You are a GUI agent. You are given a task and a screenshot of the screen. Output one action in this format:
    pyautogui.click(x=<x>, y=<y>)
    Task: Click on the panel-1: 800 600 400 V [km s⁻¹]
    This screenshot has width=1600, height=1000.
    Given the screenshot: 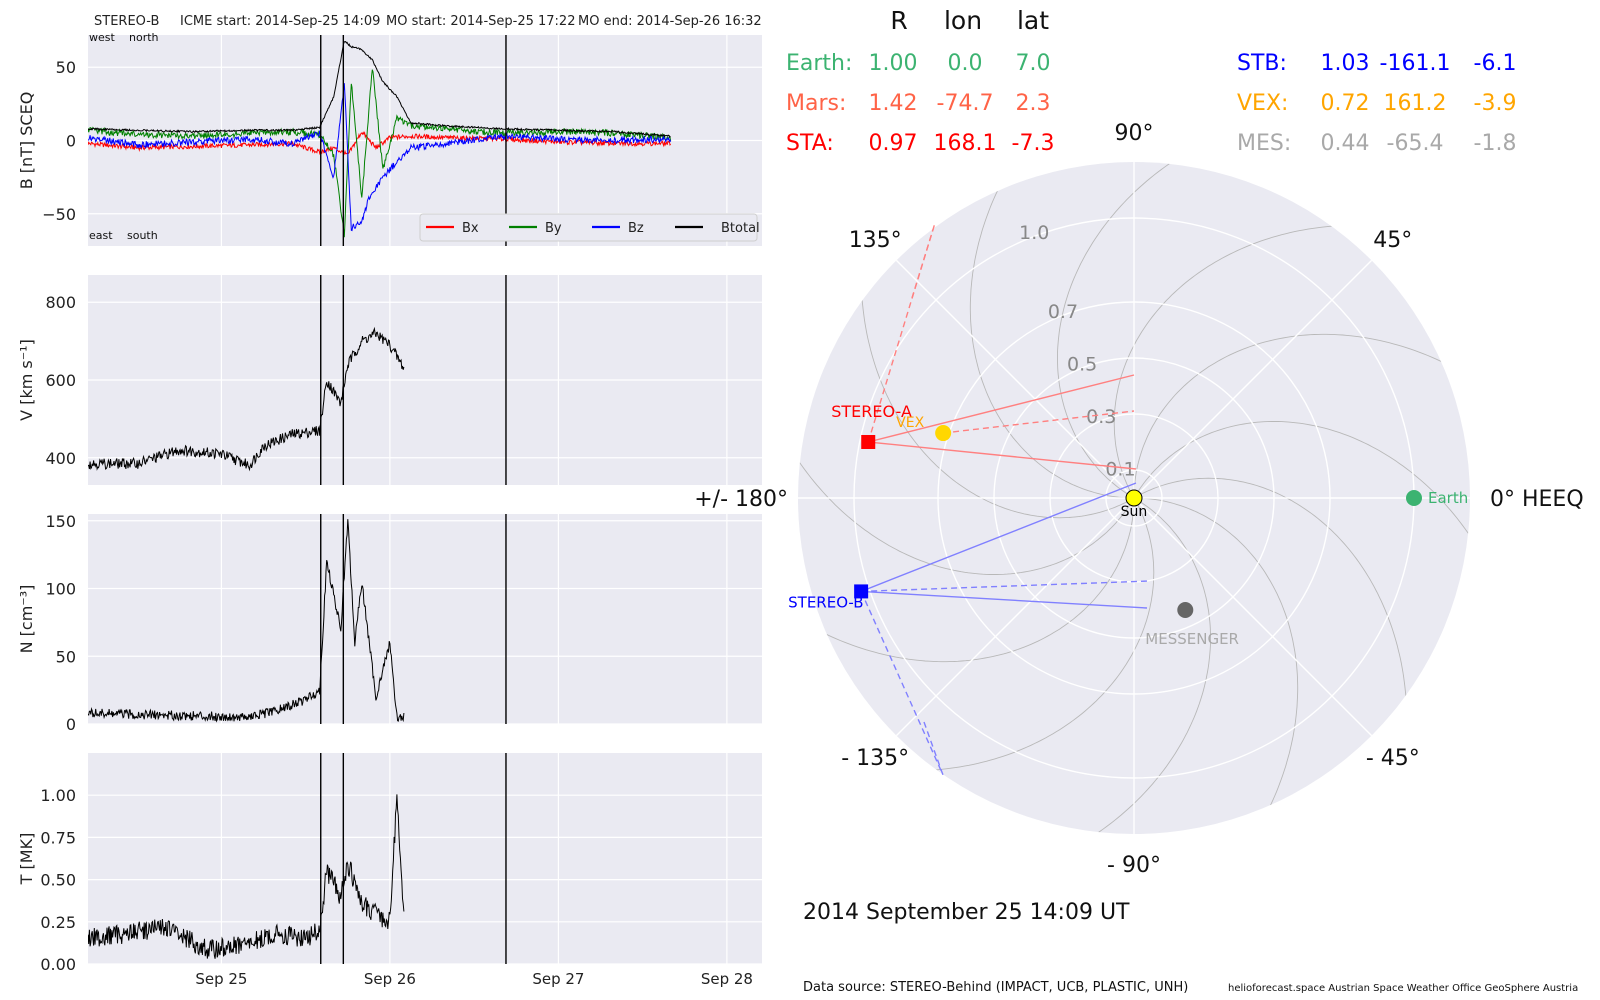 What is the action you would take?
    pyautogui.click(x=389, y=380)
    